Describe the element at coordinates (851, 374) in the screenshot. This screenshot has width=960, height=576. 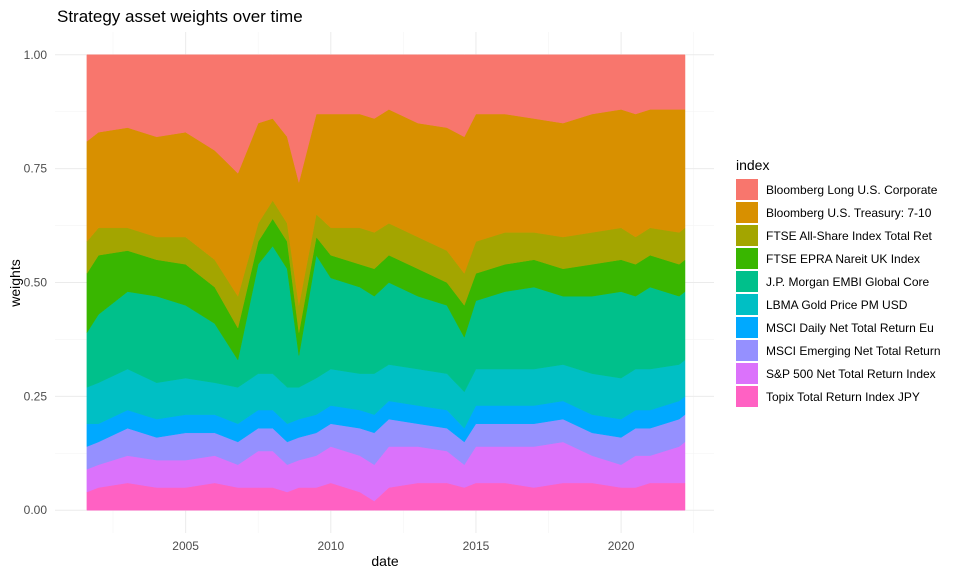
I see `legend-label: S&P 500 Net Total Return Index` at that location.